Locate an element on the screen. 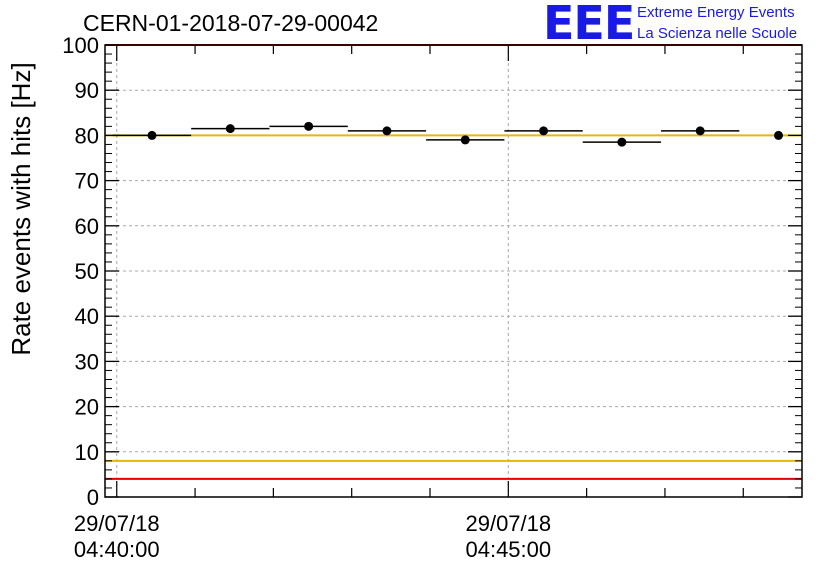 The width and height of the screenshot is (836, 572). chart-title: CERN-01-2018-07-29-00042 is located at coordinates (231, 23).